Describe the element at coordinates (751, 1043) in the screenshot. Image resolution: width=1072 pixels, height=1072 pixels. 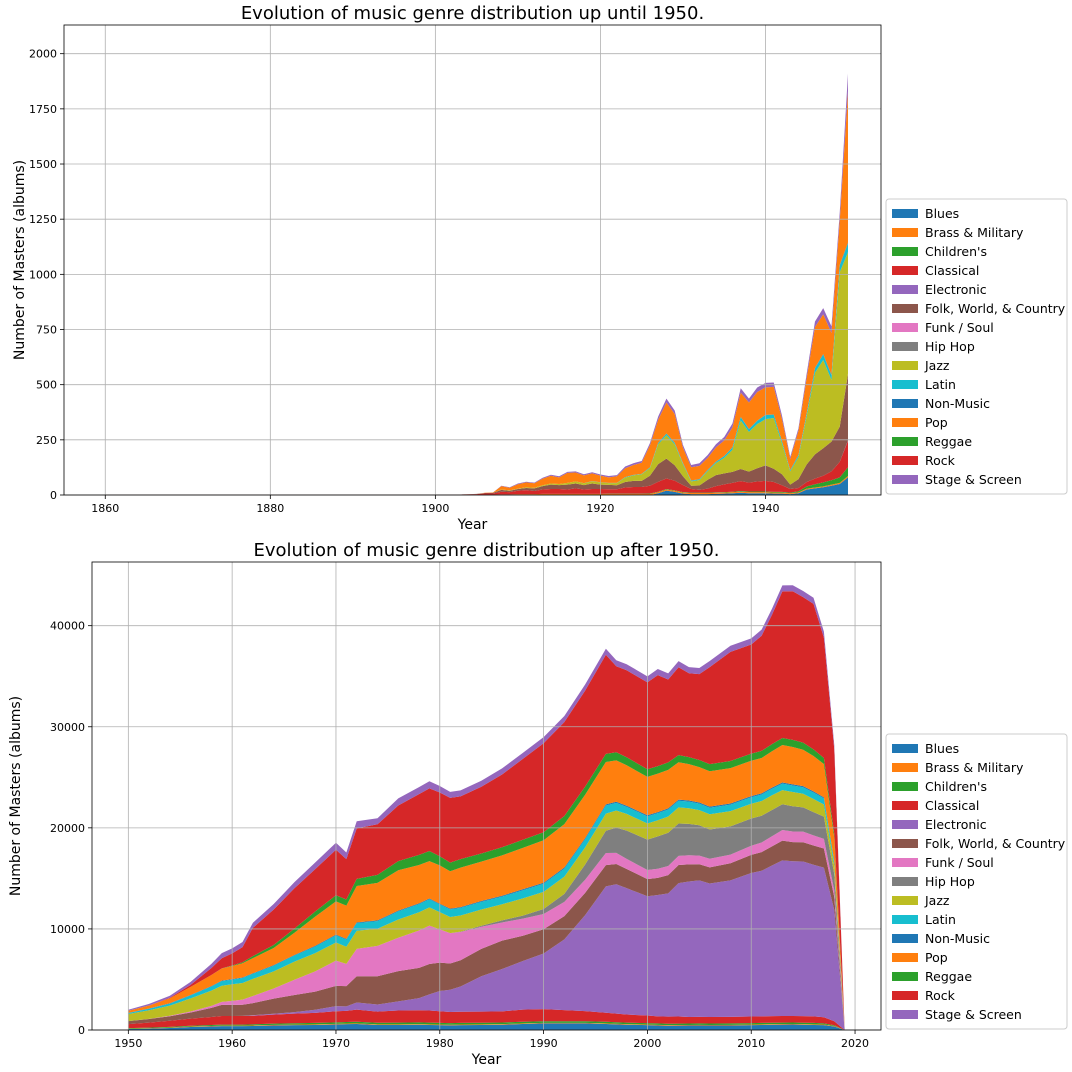
I see `x-tick-label: 2010` at that location.